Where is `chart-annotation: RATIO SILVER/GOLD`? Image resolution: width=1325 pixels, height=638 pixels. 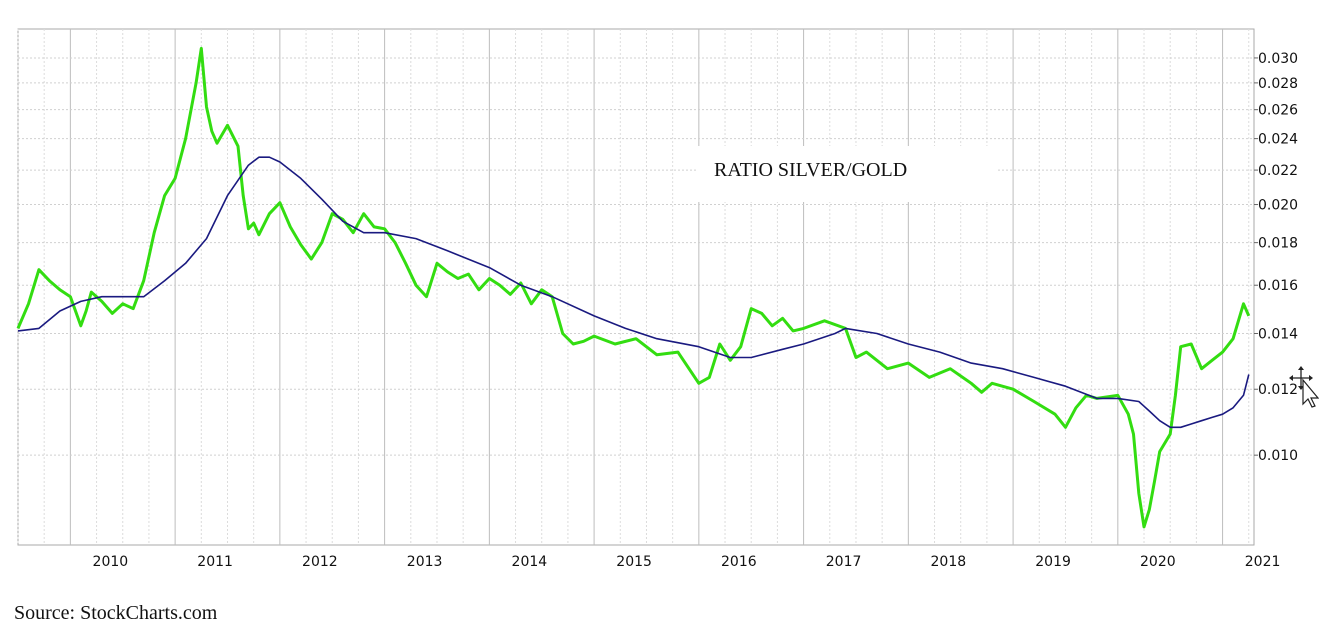 chart-annotation: RATIO SILVER/GOLD is located at coordinates (810, 170).